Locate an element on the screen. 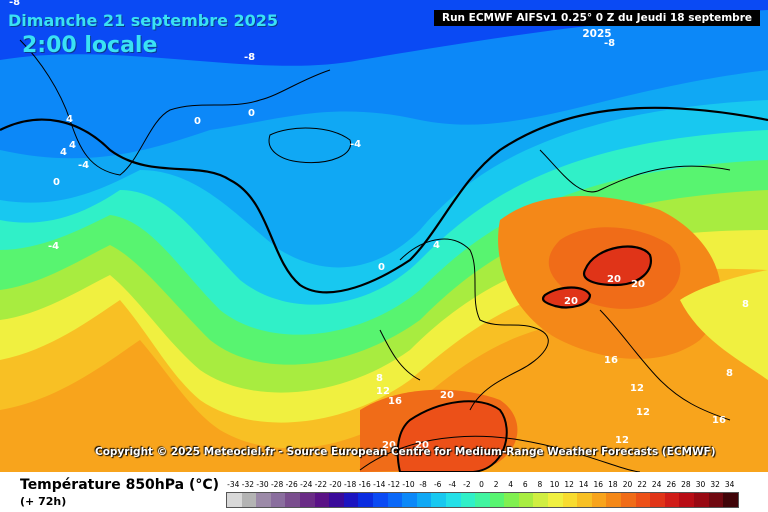  greenland-coast is located at coordinates (175, 107).